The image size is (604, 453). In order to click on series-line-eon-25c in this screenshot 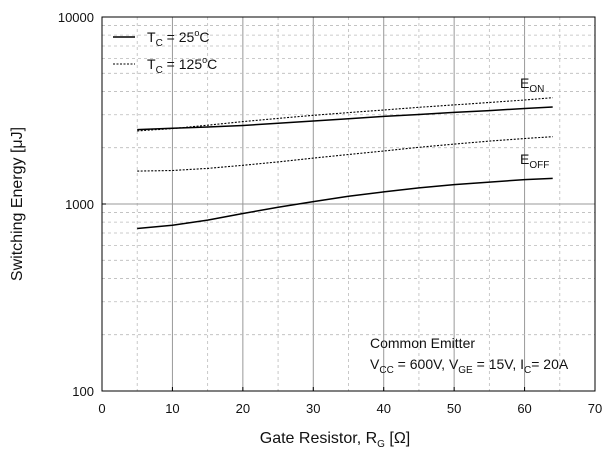, I will do `click(345, 118)`.